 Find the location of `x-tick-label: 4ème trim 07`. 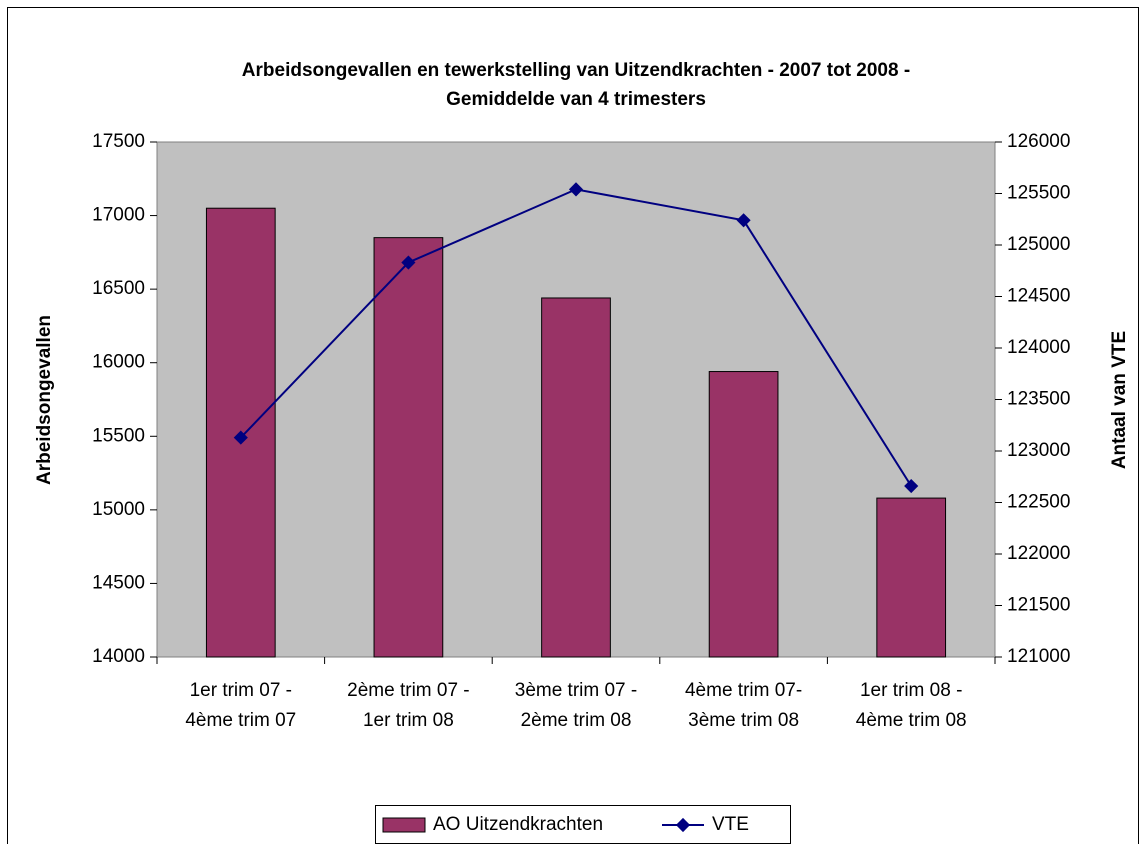

x-tick-label: 4ème trim 07 is located at coordinates (240, 720).